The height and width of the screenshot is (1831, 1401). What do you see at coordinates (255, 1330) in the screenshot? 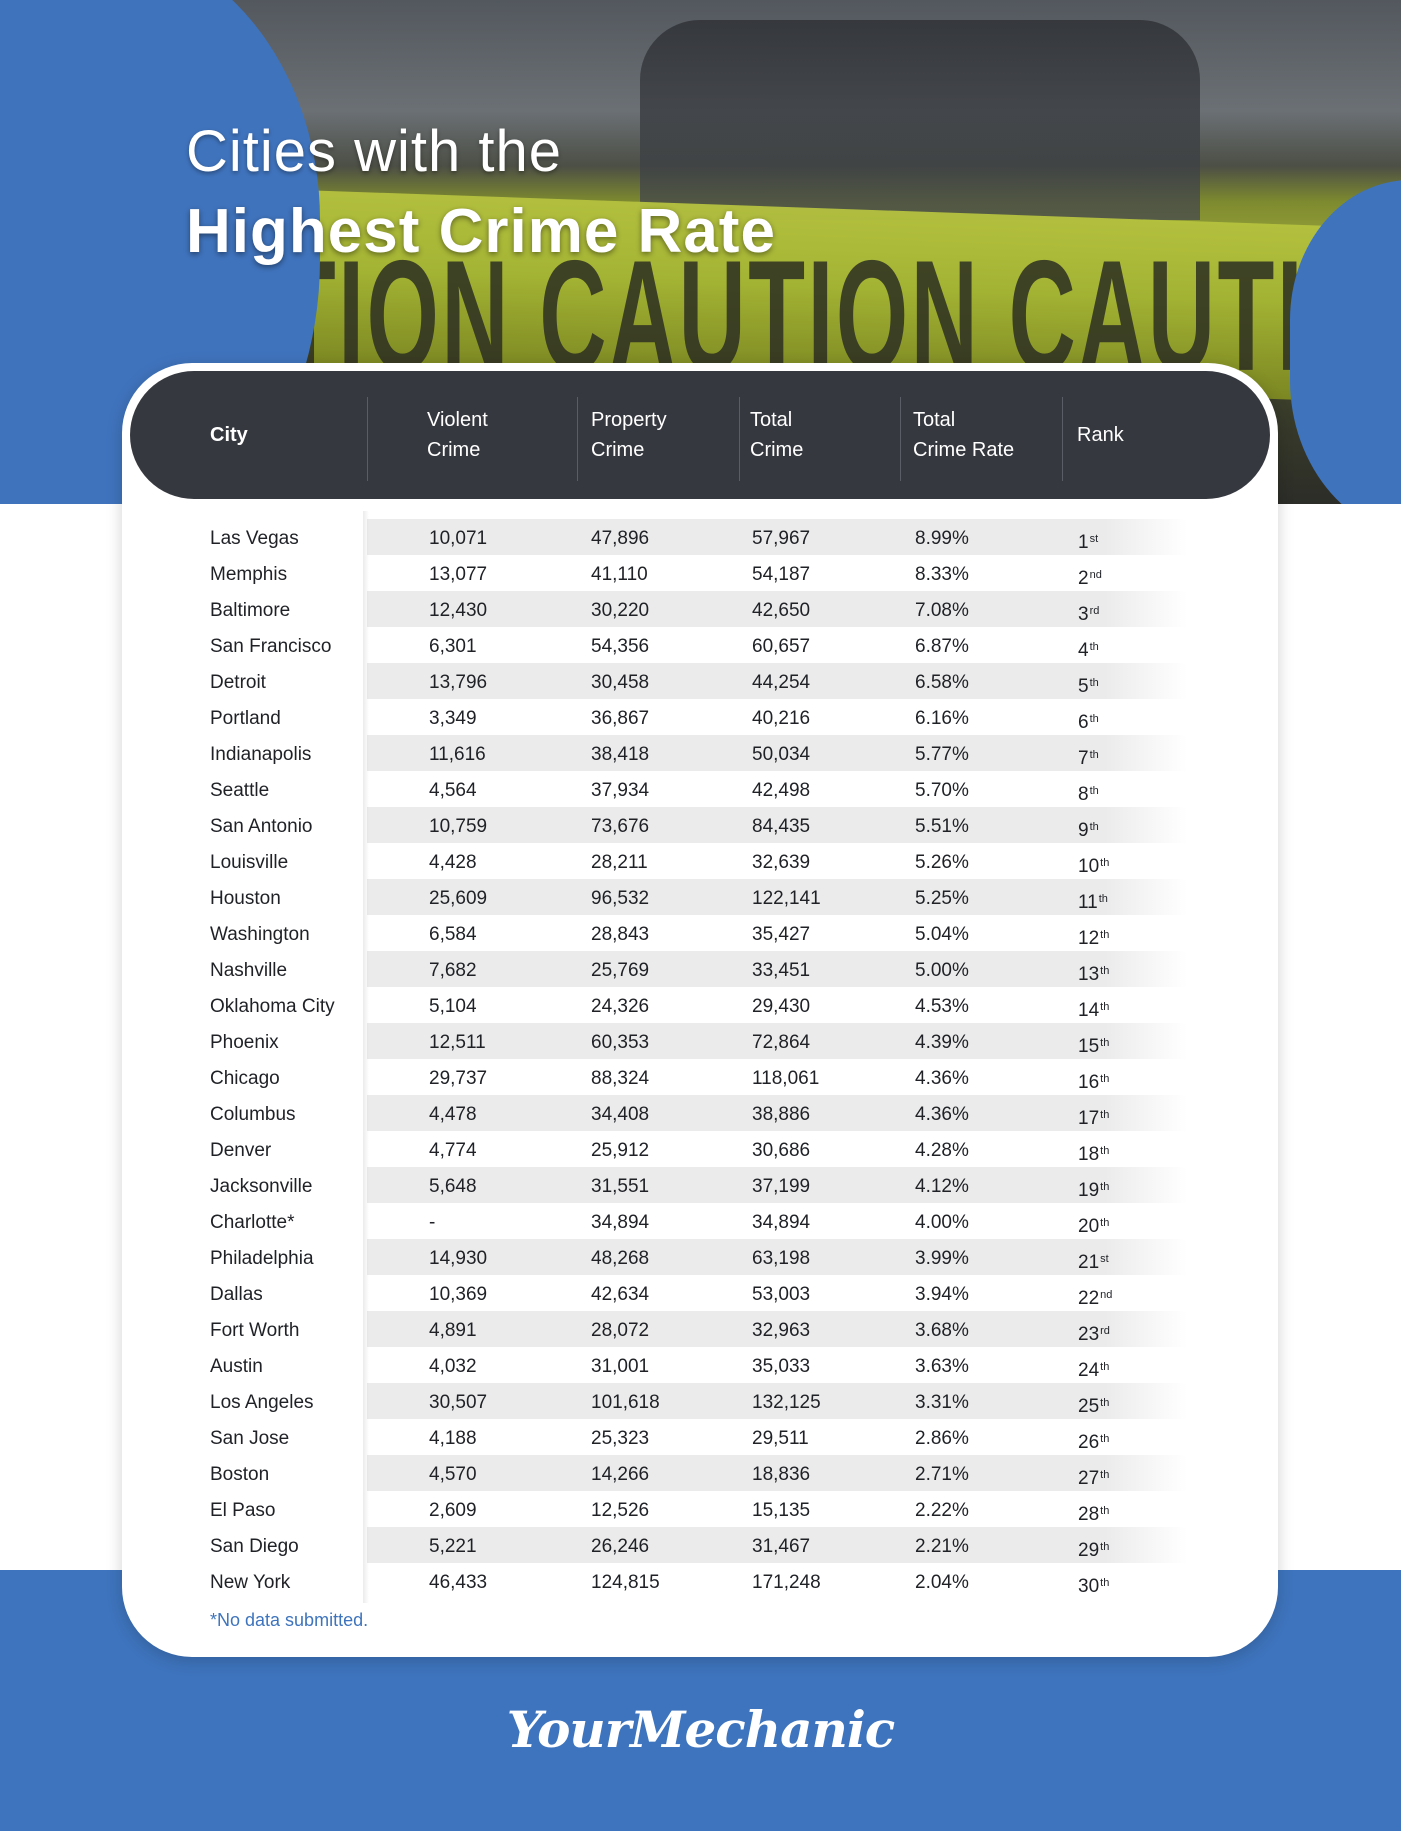
I see `cell-city: Fort Worth` at bounding box center [255, 1330].